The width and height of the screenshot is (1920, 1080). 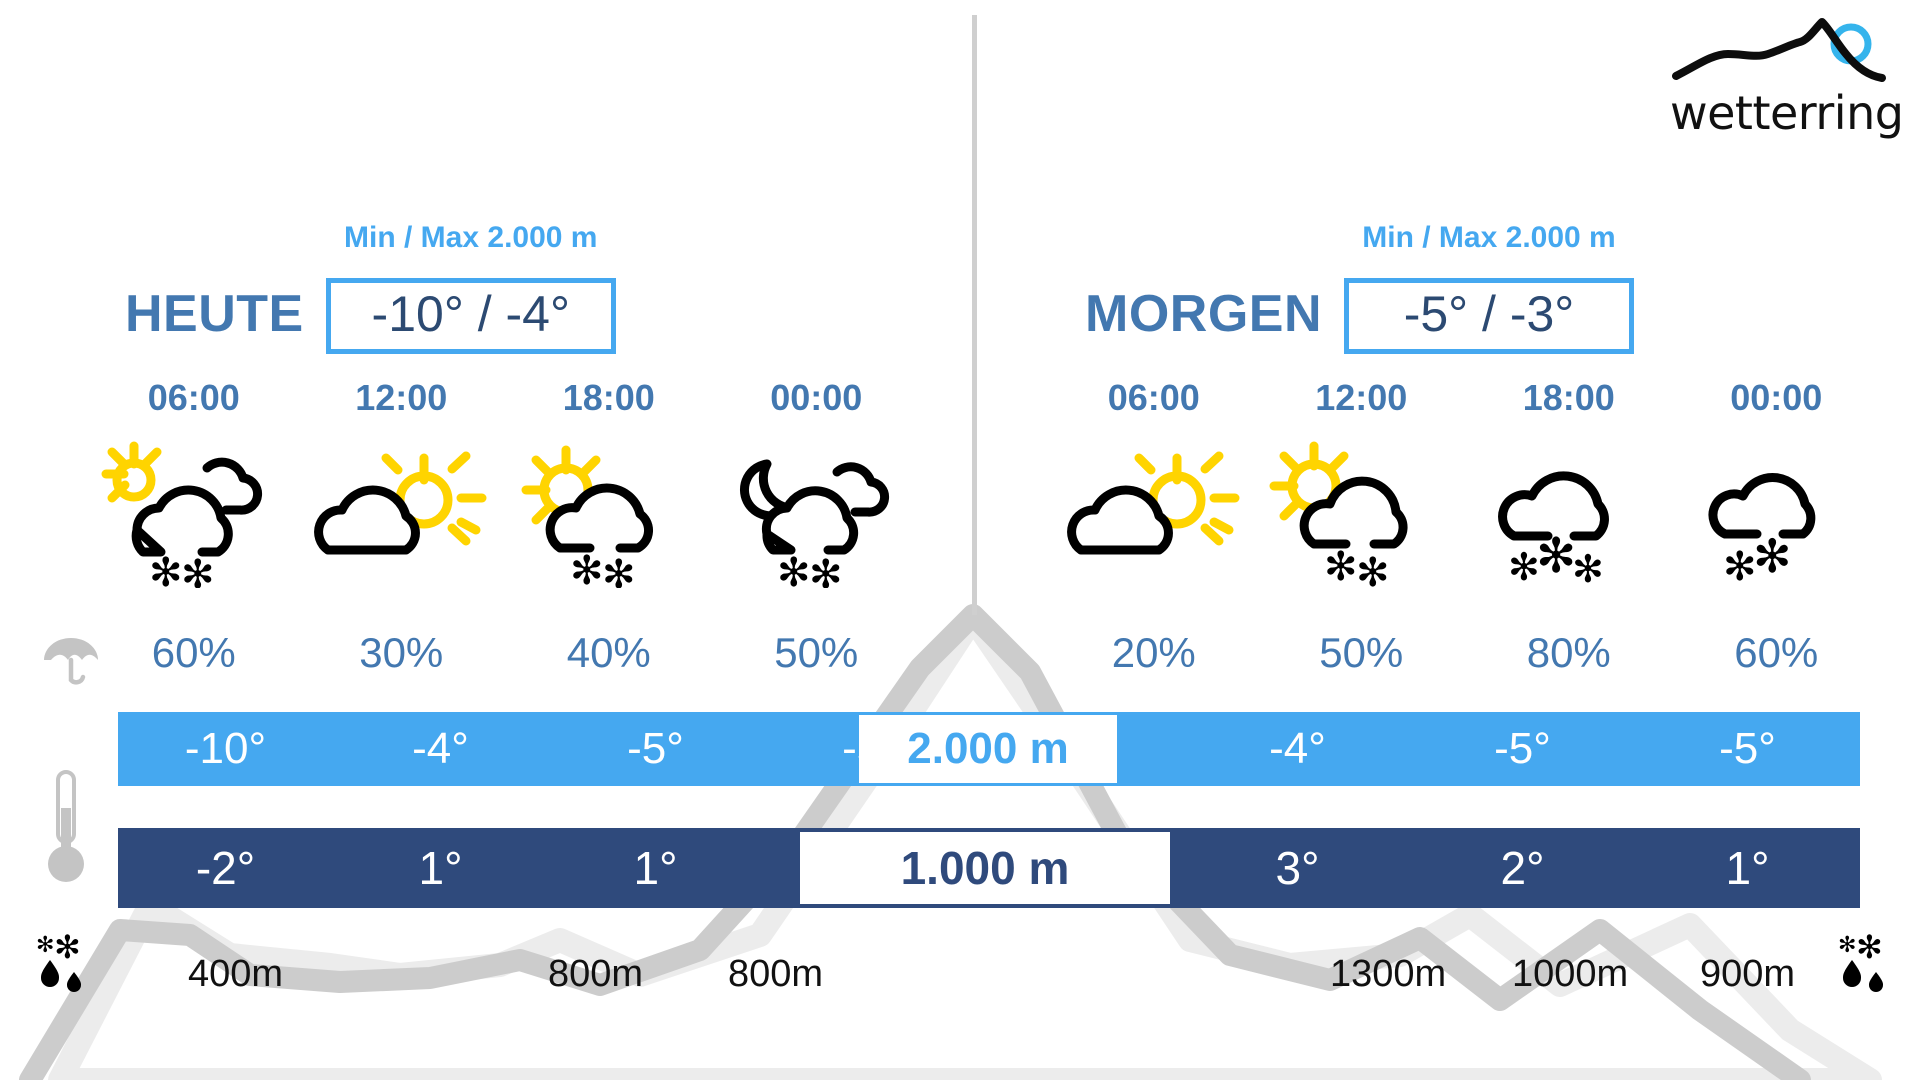 What do you see at coordinates (401, 652) in the screenshot?
I see `precipitation-value: 30%` at bounding box center [401, 652].